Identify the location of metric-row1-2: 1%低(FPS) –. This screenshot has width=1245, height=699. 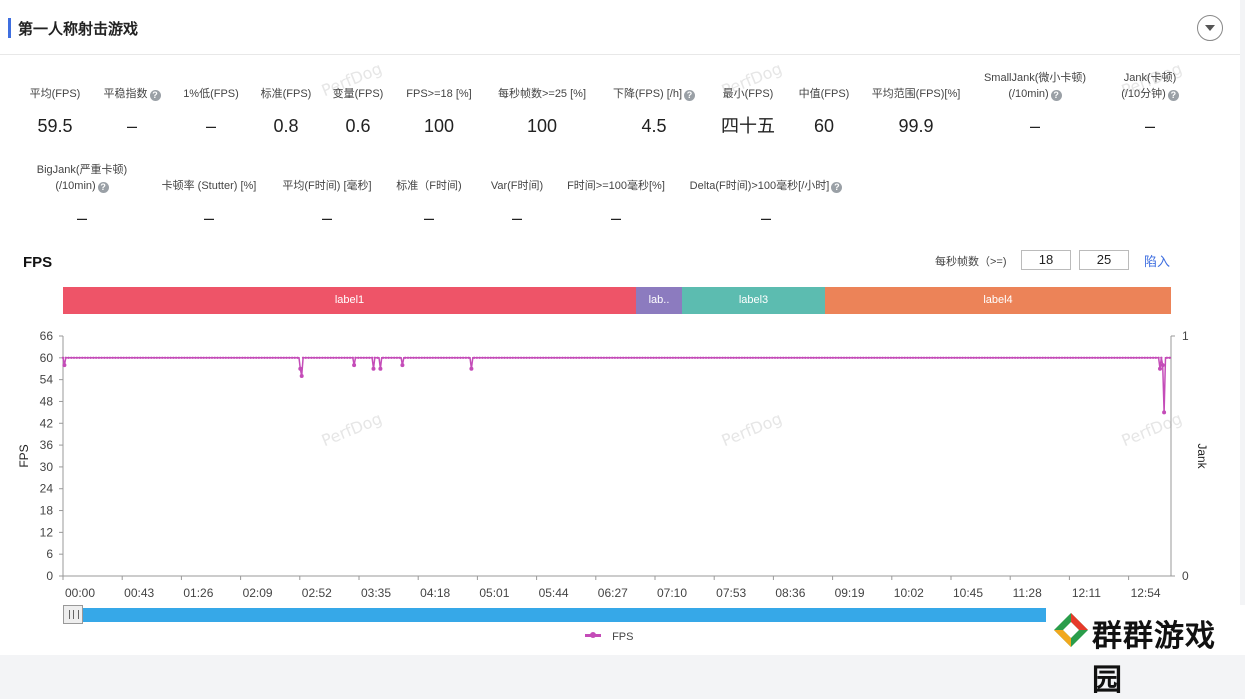
(211, 111).